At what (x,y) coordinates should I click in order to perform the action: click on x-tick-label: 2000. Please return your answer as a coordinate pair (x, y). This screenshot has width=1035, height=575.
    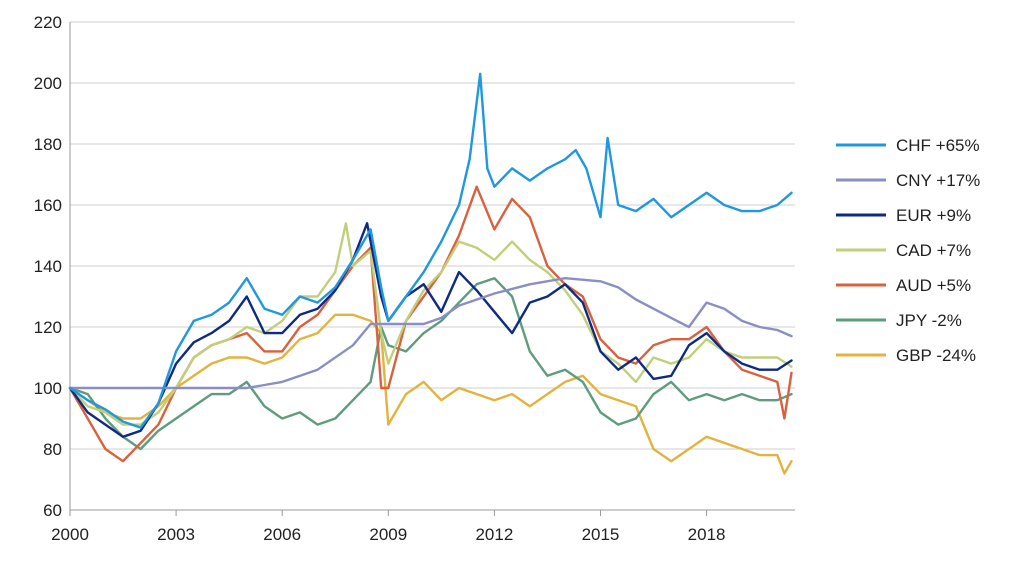
    Looking at the image, I should click on (70, 534).